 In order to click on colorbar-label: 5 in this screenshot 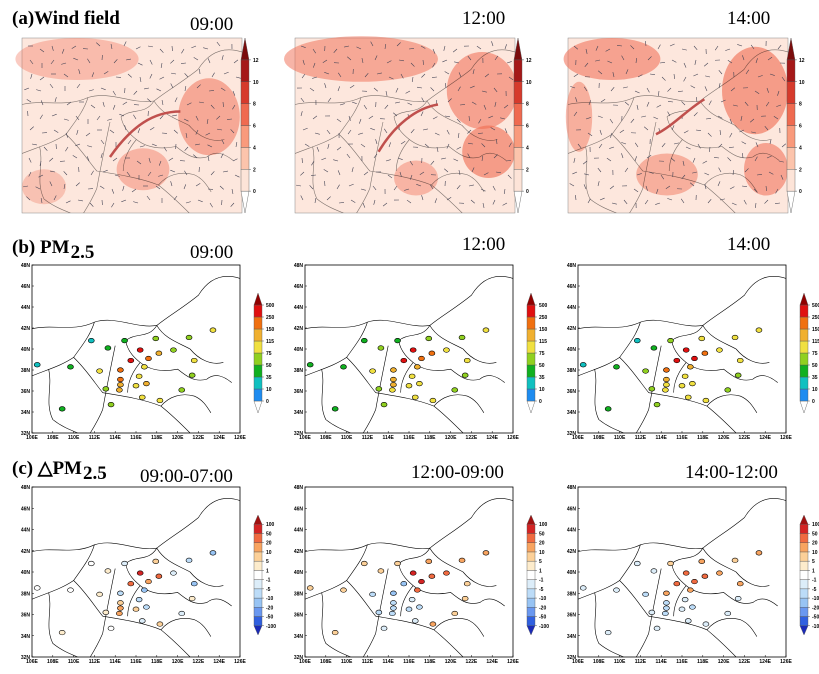, I will do `click(813, 562)`.